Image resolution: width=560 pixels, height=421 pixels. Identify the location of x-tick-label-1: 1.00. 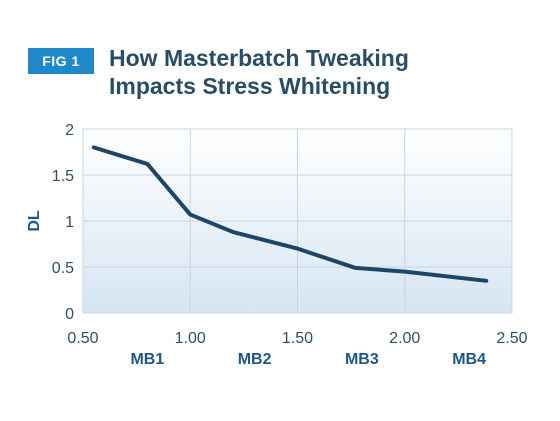
(190, 338).